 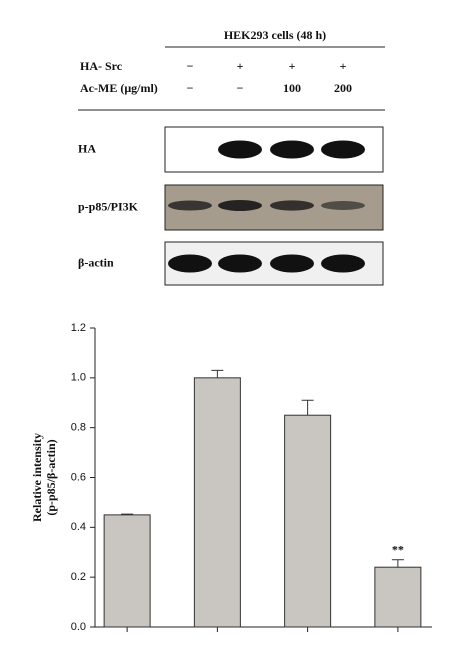 What do you see at coordinates (78, 627) in the screenshot?
I see `y-tick-label: 0.0` at bounding box center [78, 627].